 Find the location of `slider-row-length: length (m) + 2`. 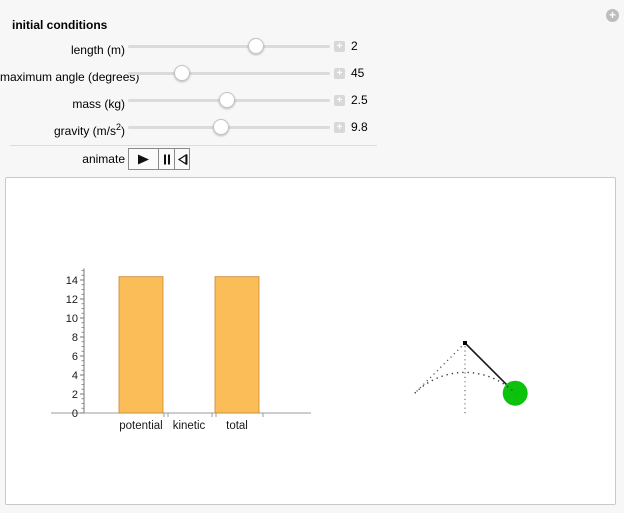

slider-row-length: length (m) + 2 is located at coordinates (190, 46).